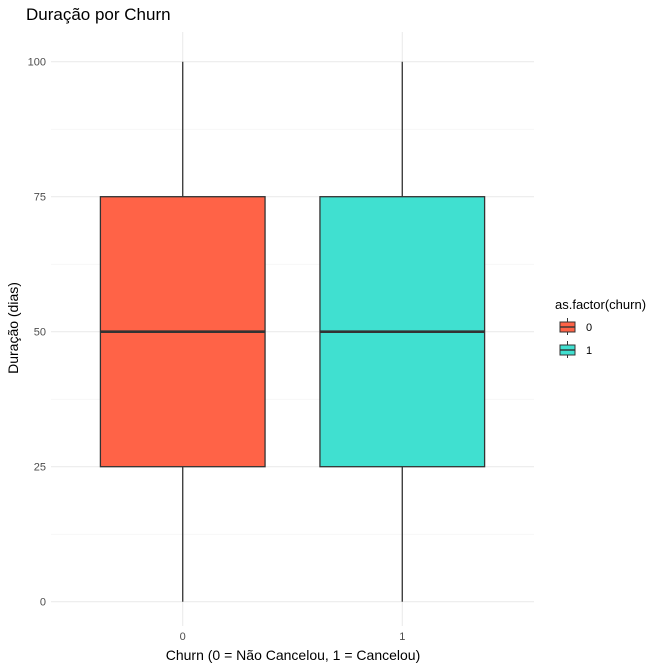  I want to click on y-tick-label: 0, so click(43, 603).